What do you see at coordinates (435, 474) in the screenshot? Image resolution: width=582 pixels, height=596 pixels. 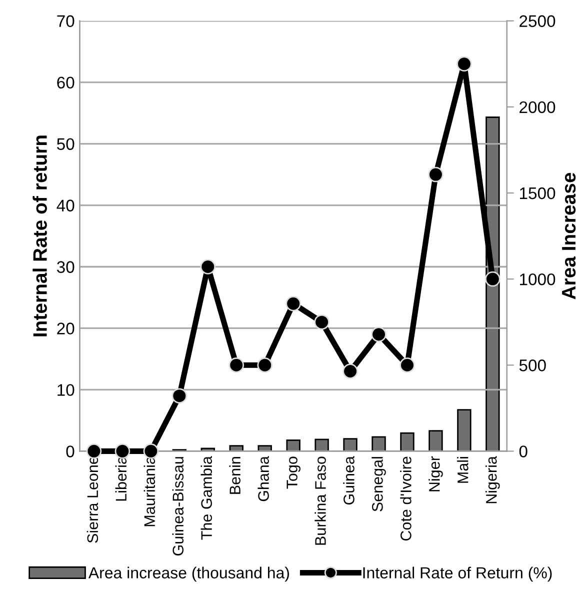 I see `x-tick-label: Niger` at bounding box center [435, 474].